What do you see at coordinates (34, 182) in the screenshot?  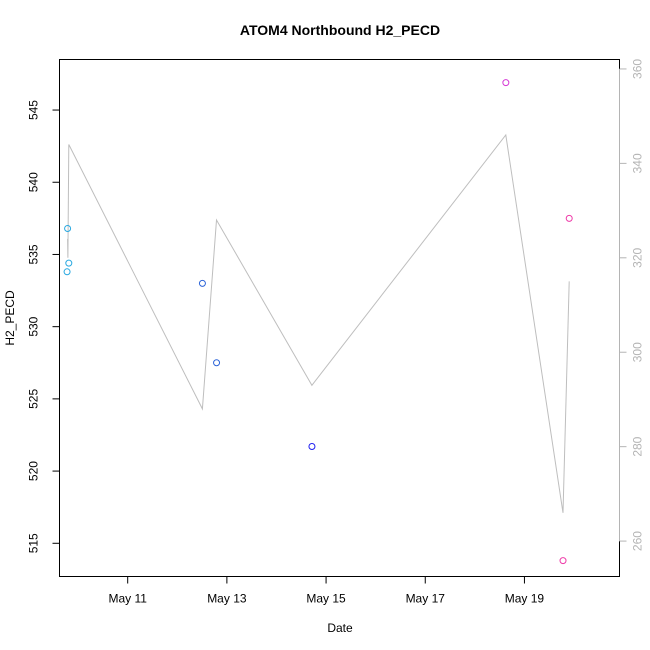 I see `y-tick-label: 540` at bounding box center [34, 182].